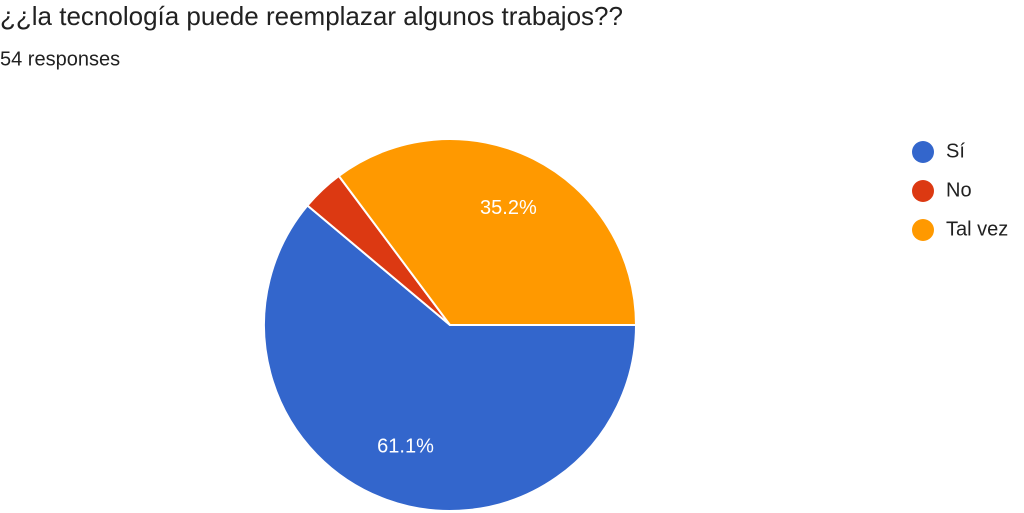 This screenshot has width=1024, height=513. Describe the element at coordinates (977, 229) in the screenshot. I see `legend-label: Tal vez` at that location.